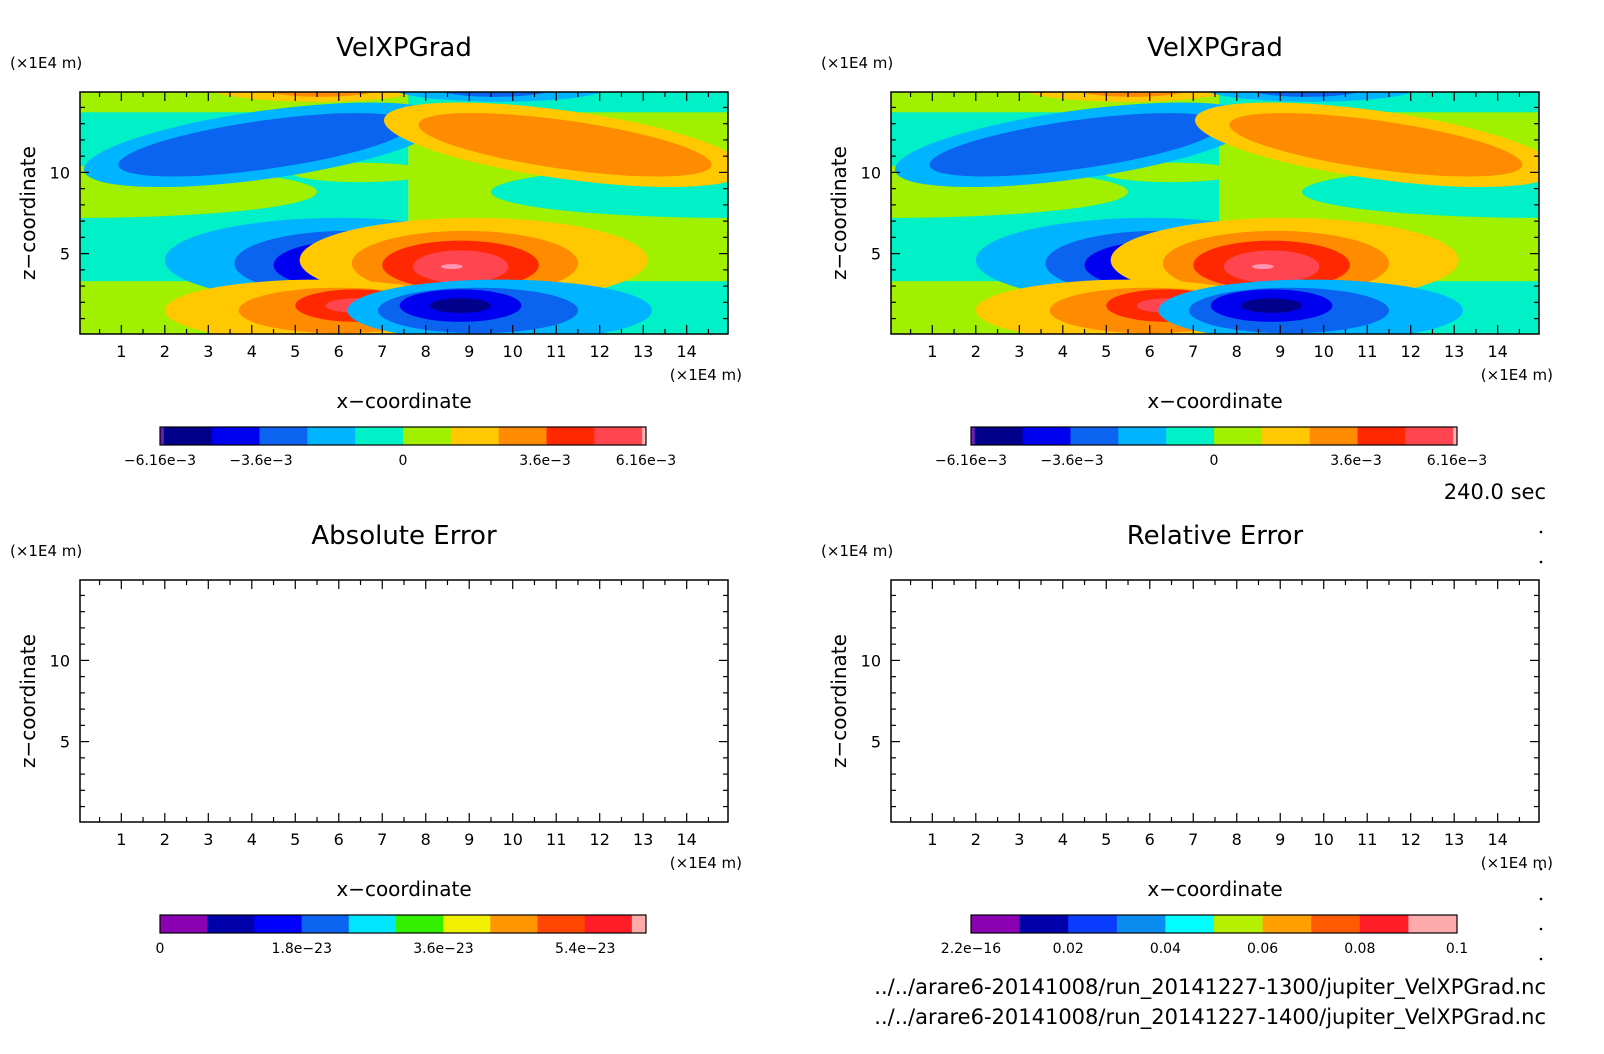 The width and height of the screenshot is (1604, 1054). I want to click on panel-title: Relative Error, so click(1215, 536).